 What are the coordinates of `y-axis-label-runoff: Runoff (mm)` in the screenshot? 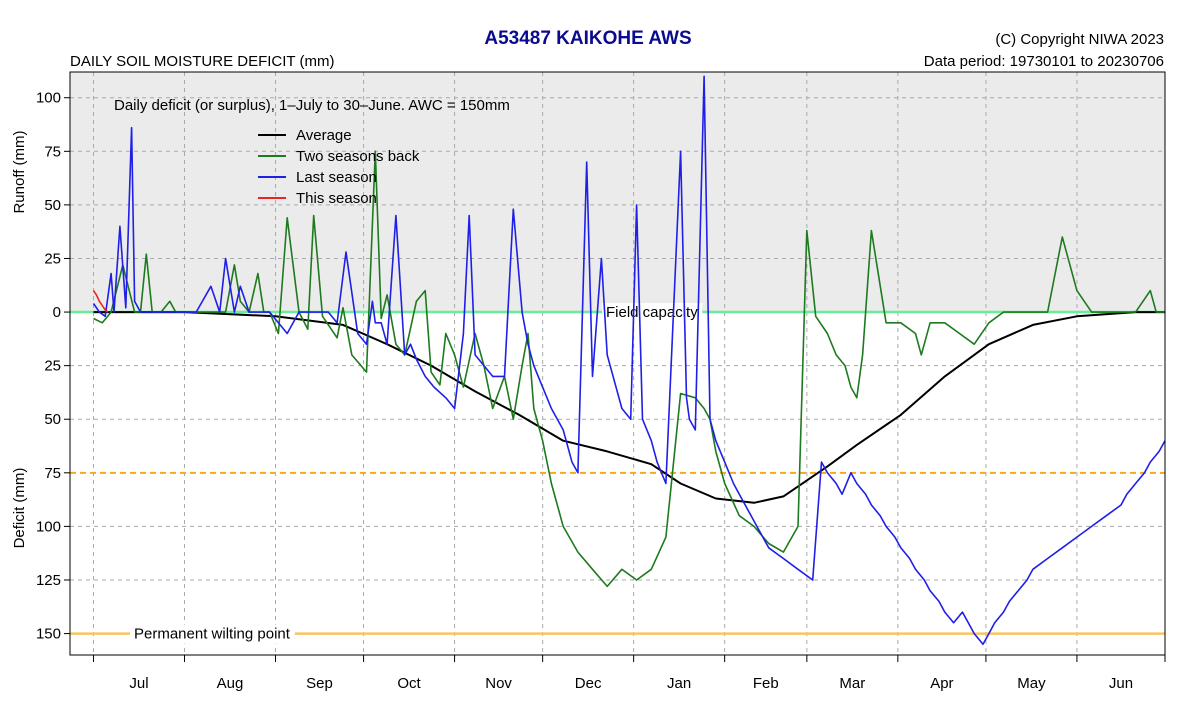 It's located at (19, 171).